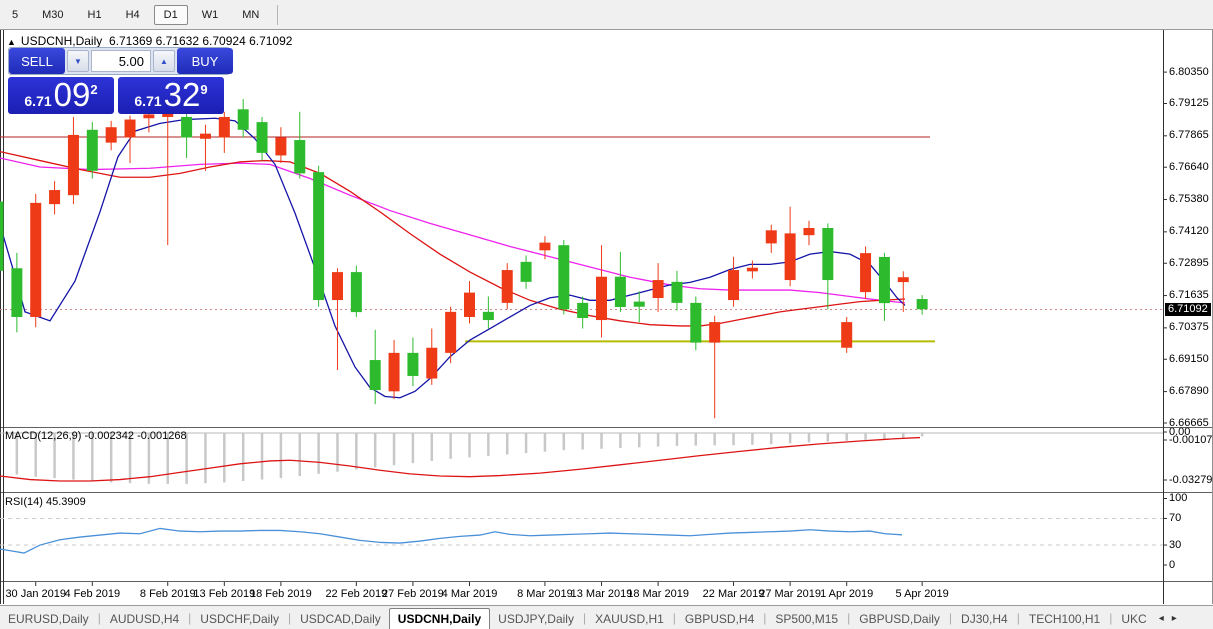 Image resolution: width=1213 pixels, height=629 pixels. I want to click on sell-price-main: 09, so click(72, 94).